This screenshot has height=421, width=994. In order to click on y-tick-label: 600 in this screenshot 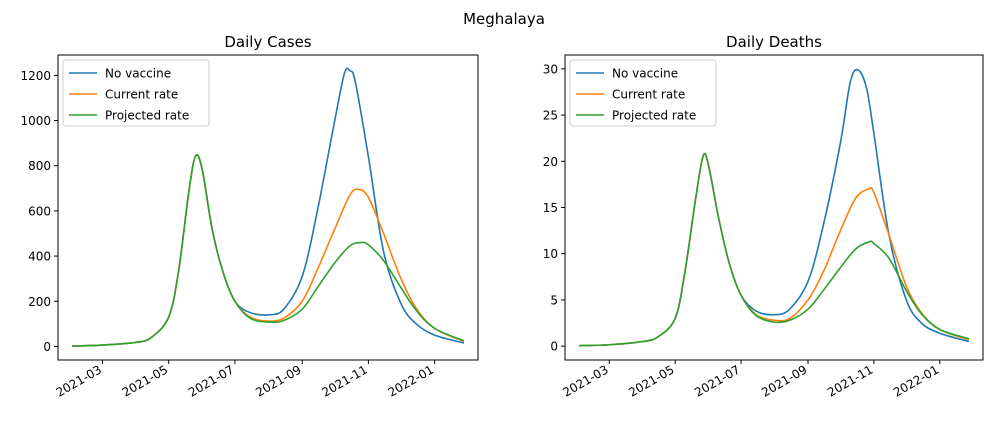, I will do `click(39, 211)`.